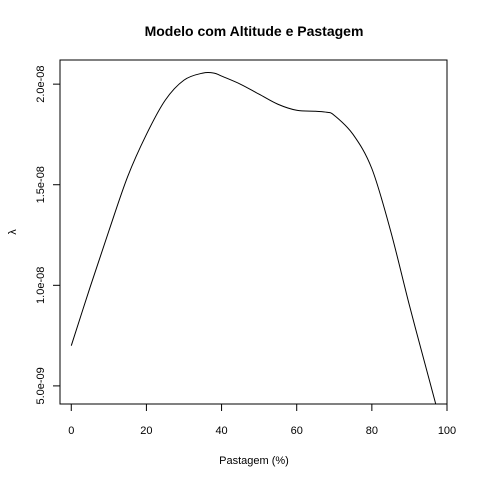 Image resolution: width=480 pixels, height=480 pixels. Describe the element at coordinates (41, 184) in the screenshot. I see `y-tick-label: 1.5e-08` at that location.